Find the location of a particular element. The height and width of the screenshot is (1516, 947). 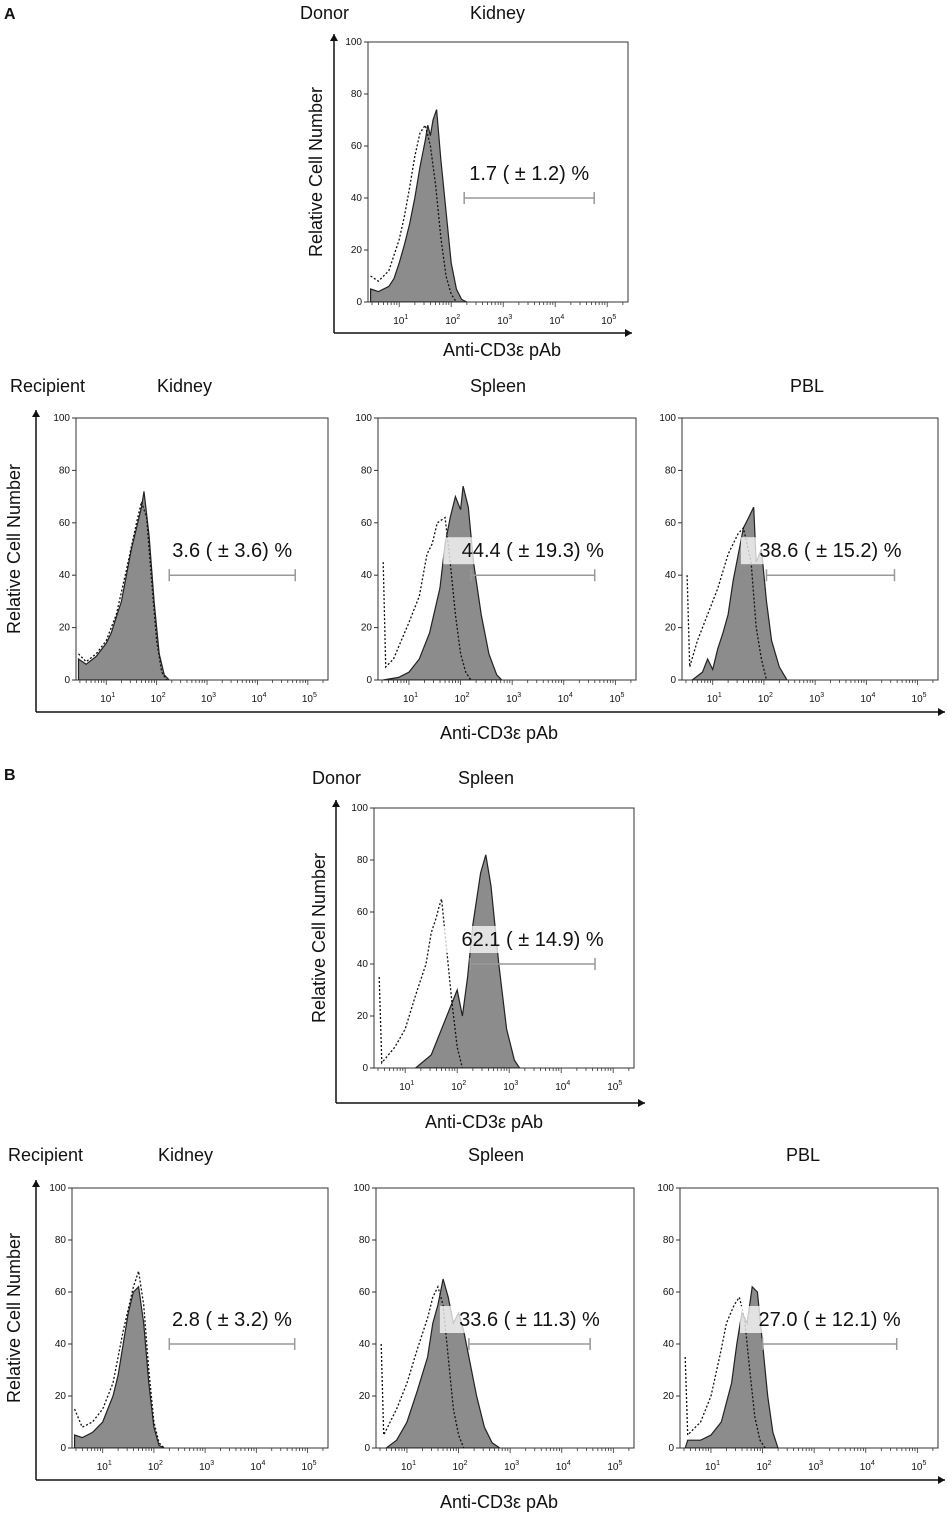

gate-percentage: 38.6 ( ± 15.2) % is located at coordinates (830, 551).